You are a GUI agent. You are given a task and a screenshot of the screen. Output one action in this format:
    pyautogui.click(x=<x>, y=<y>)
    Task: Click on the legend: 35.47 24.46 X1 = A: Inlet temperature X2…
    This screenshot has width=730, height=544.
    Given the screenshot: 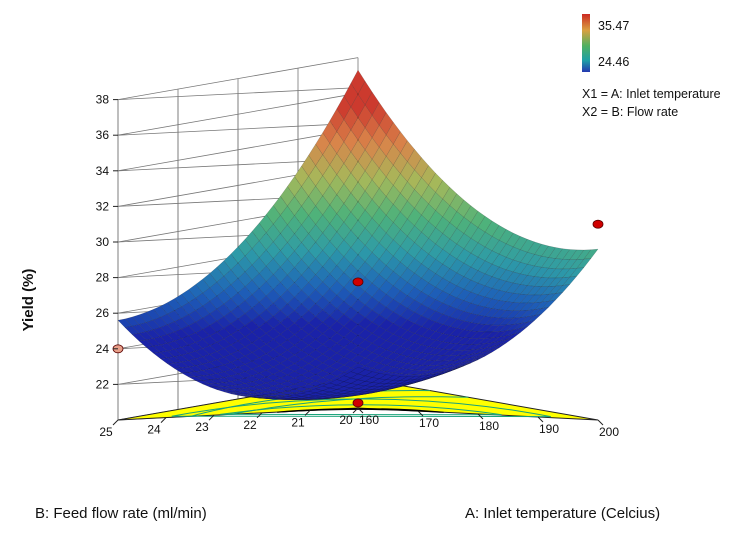 What is the action you would take?
    pyautogui.click(x=653, y=61)
    